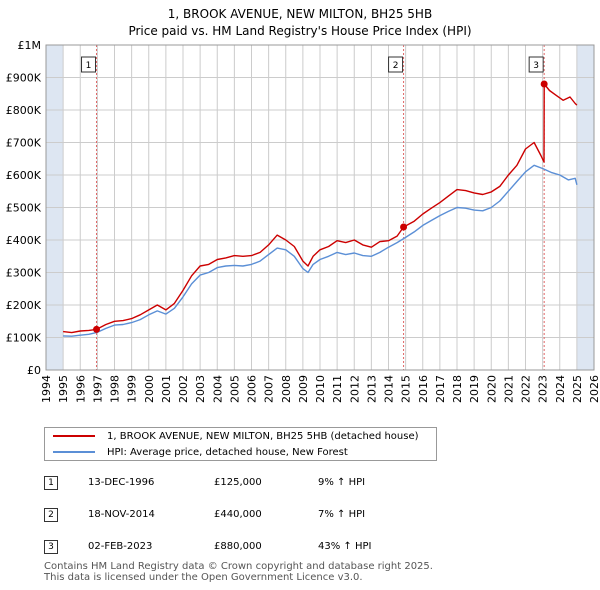 The image size is (600, 590). What do you see at coordinates (24, 273) in the screenshot?
I see `y-tick-label: £300K` at bounding box center [24, 273].